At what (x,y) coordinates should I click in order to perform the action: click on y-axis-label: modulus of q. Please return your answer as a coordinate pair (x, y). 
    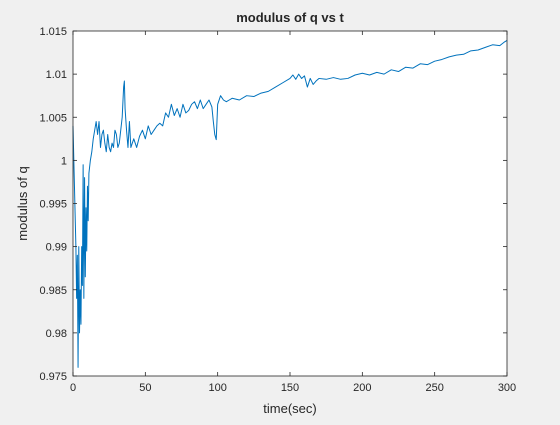
    Looking at the image, I should click on (22, 203).